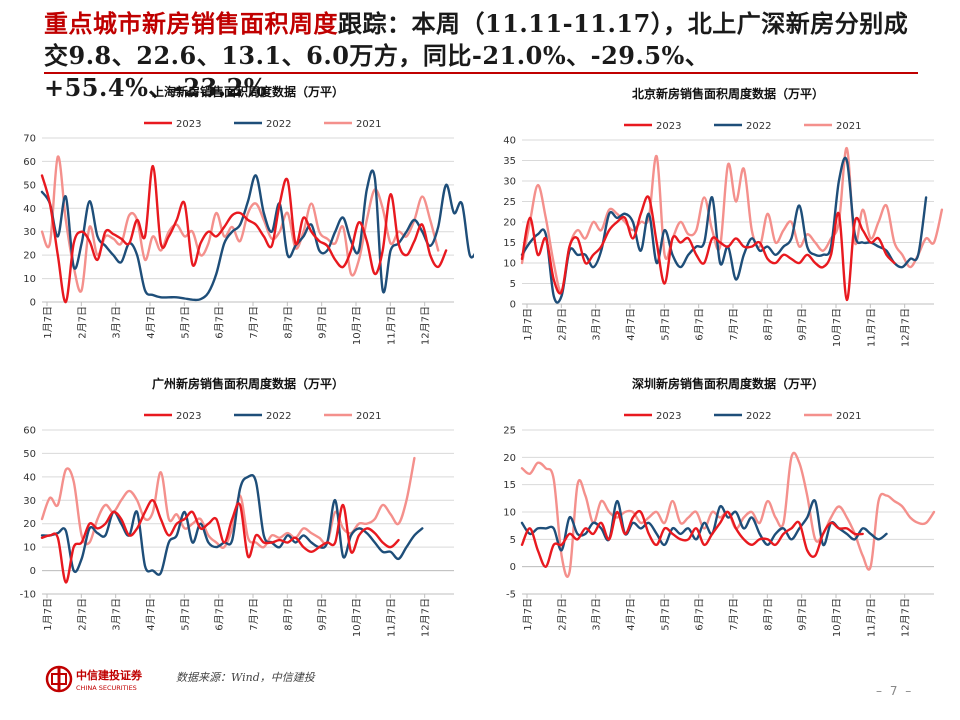 This screenshot has height=720, width=960. Describe the element at coordinates (509, 431) in the screenshot. I see `y-tick-label: 25` at that location.